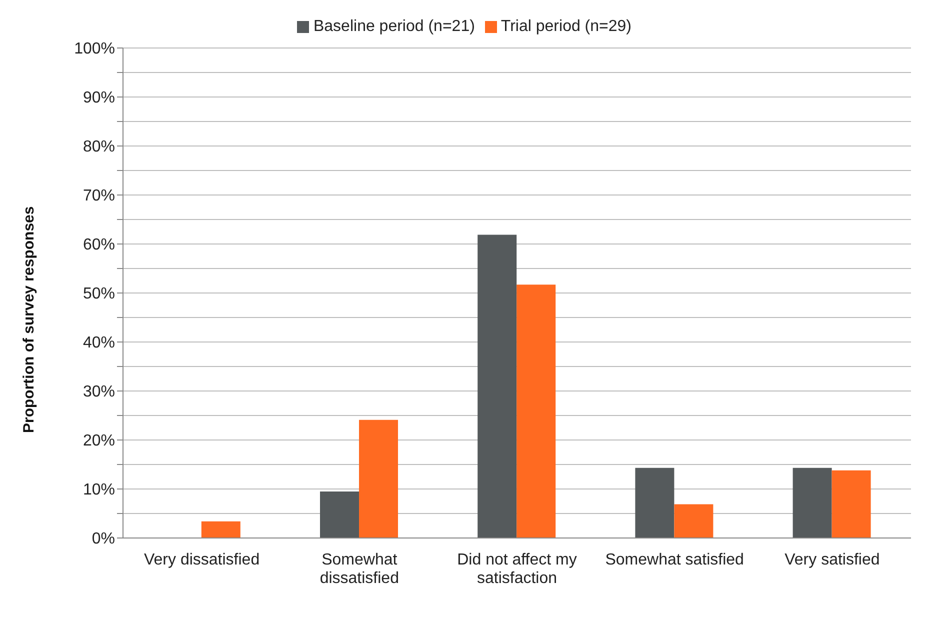  Describe the element at coordinates (394, 26) in the screenshot. I see `legend-label: Baseline period (n=21)` at that location.